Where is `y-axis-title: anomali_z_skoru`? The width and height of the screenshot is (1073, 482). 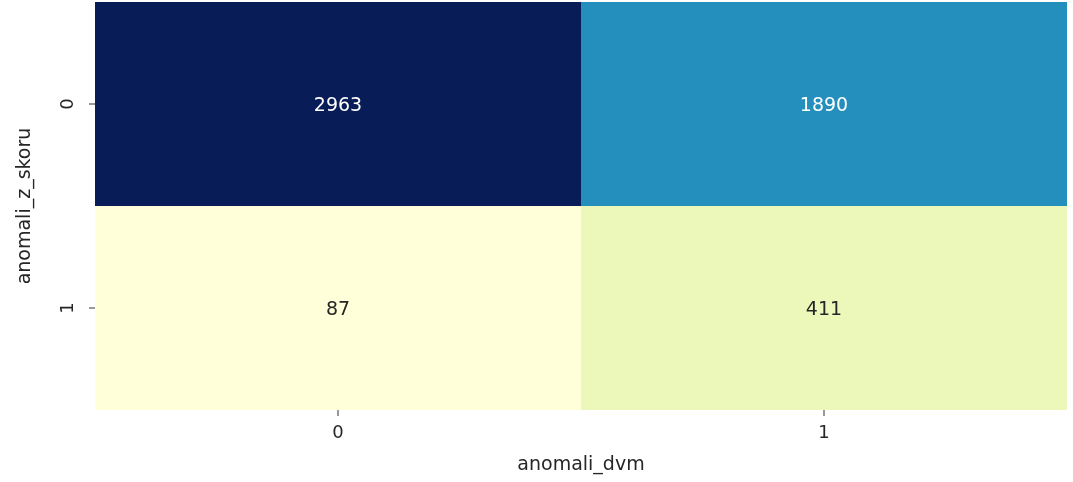 y-axis-title: anomali_z_skoru is located at coordinates (23, 206).